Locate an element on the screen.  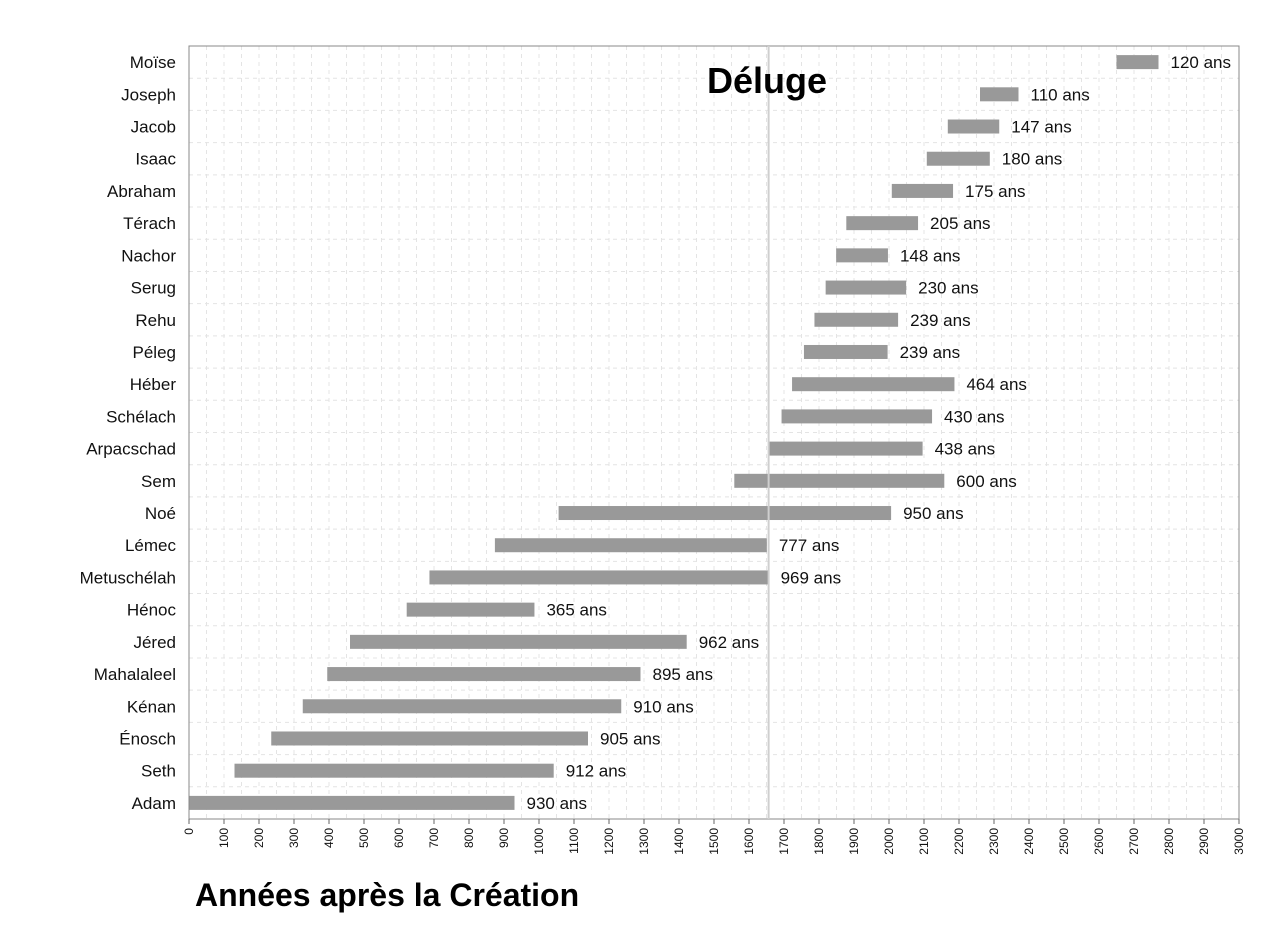
person-row: Térach 205 ans is located at coordinates (556, 223).